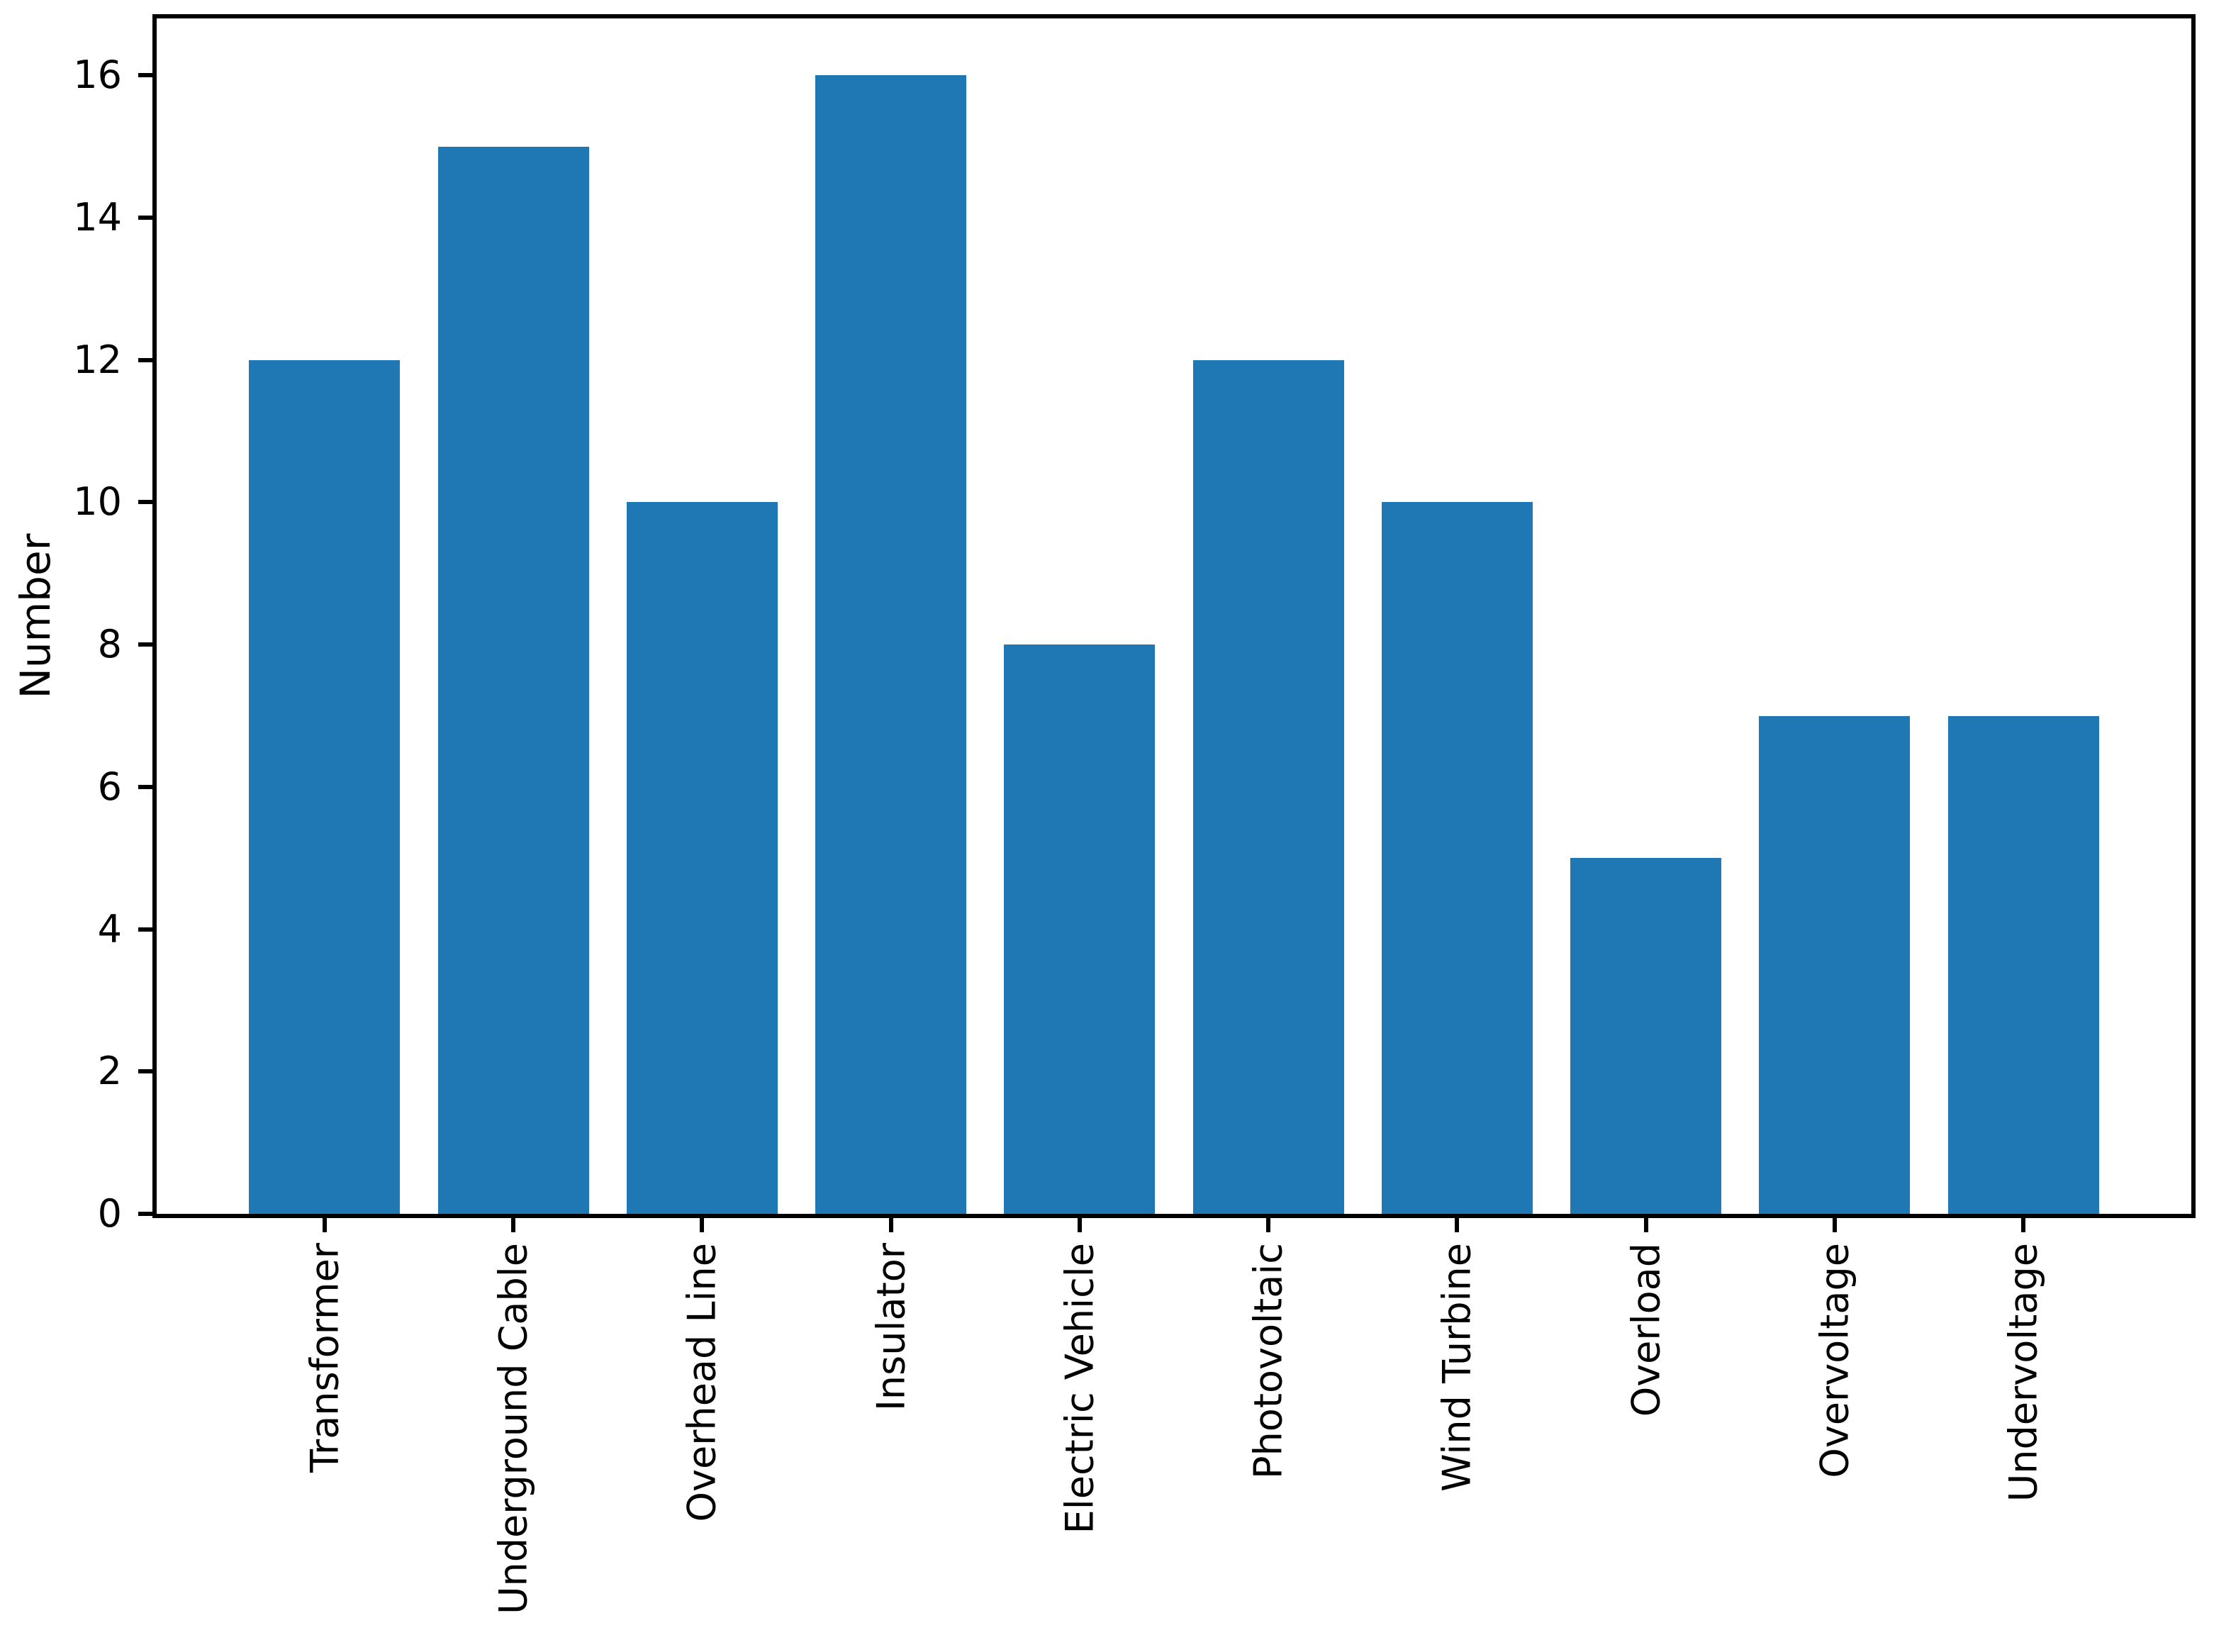 This screenshot has width=2214, height=1652. Describe the element at coordinates (1834, 1360) in the screenshot. I see `x-tick-label-overvoltage: Overvoltage` at that location.